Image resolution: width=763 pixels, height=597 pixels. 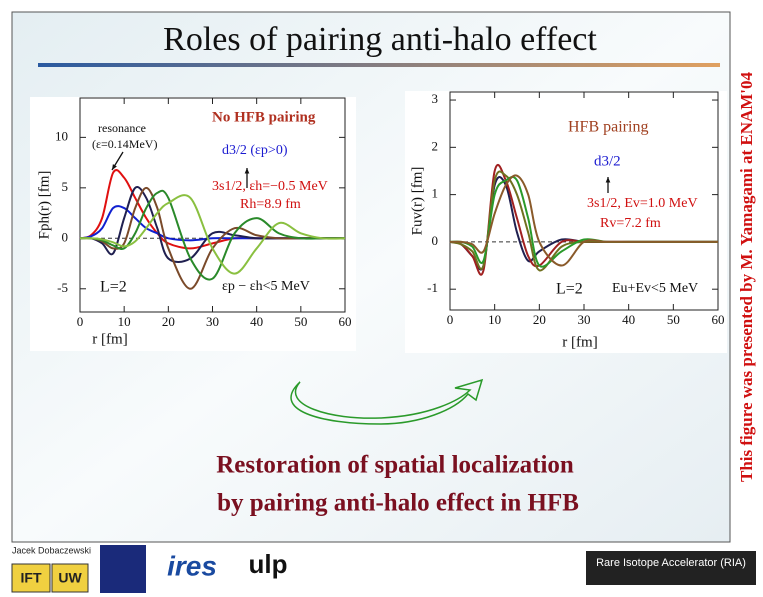 What do you see at coordinates (122, 128) in the screenshot?
I see `annotation: resonance` at bounding box center [122, 128].